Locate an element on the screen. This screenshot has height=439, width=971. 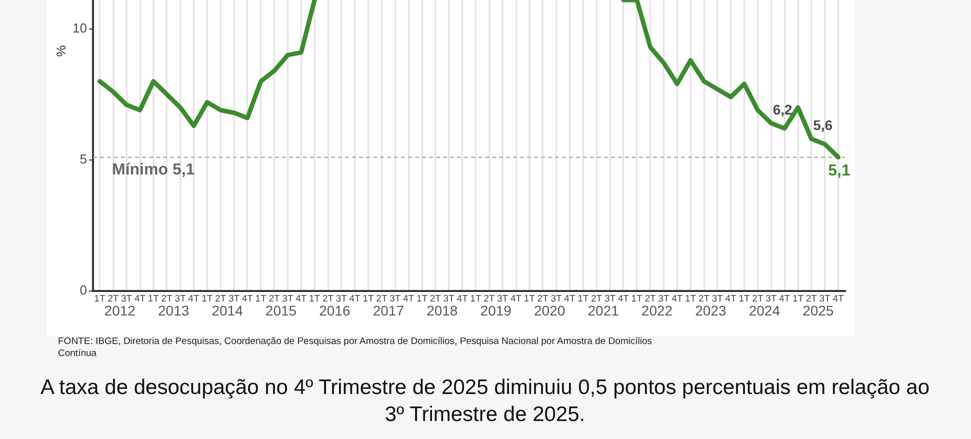
y-tick-label: 10 is located at coordinates (79, 28).